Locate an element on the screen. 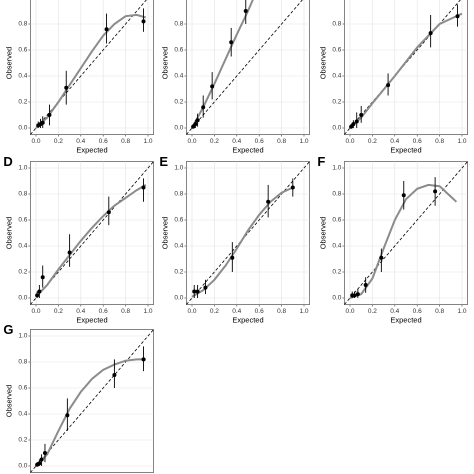  panel-letter: G is located at coordinates (8, 329).